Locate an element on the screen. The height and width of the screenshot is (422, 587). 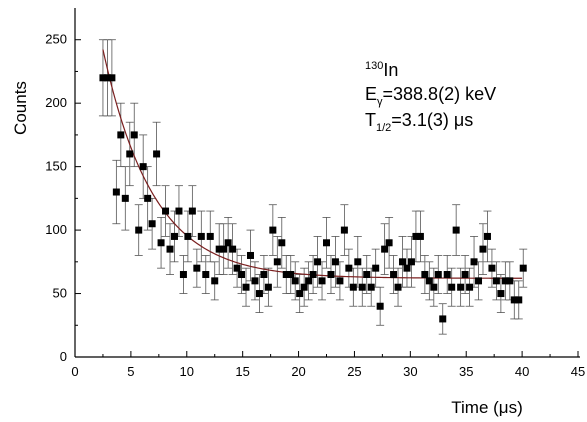
energy-subscript: γ is located at coordinates (380, 102).